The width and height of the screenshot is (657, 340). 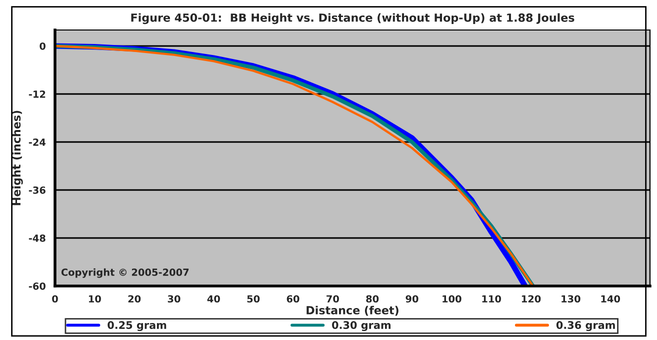 I want to click on legend-label: 0.25 gram, so click(x=137, y=326).